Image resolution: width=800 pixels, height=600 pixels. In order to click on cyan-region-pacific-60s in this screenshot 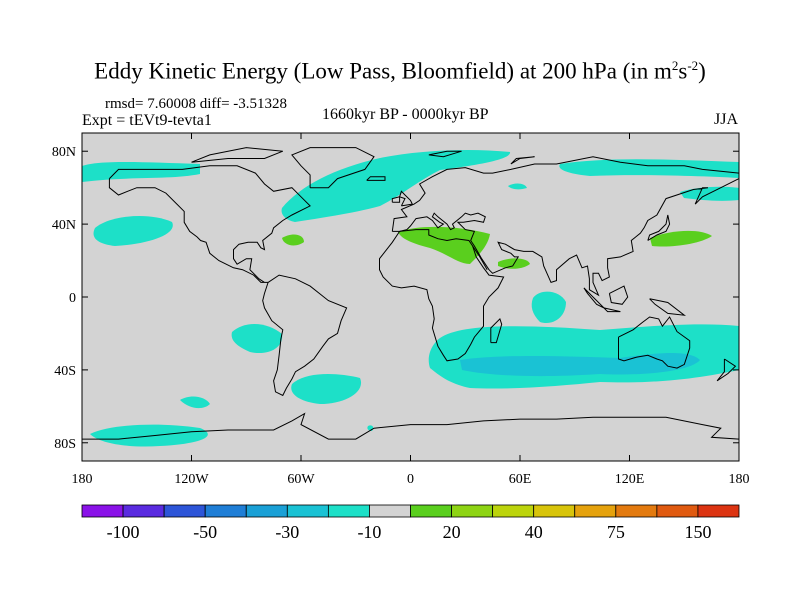, I will do `click(195, 402)`.